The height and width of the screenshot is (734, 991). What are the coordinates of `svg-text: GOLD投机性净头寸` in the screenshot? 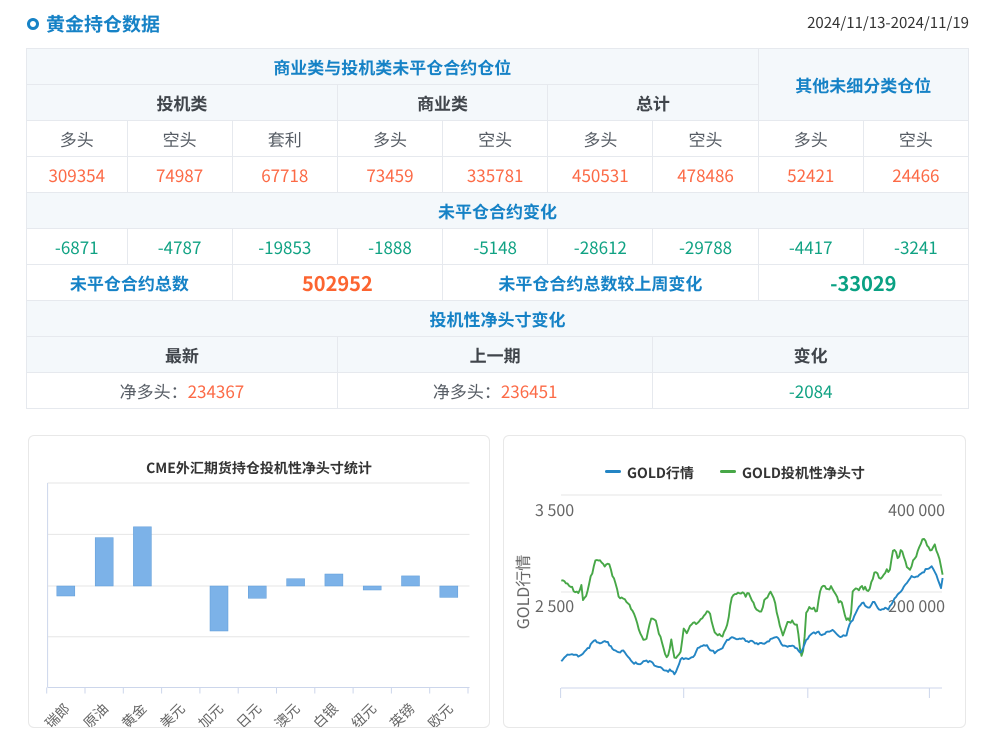 It's located at (803, 473).